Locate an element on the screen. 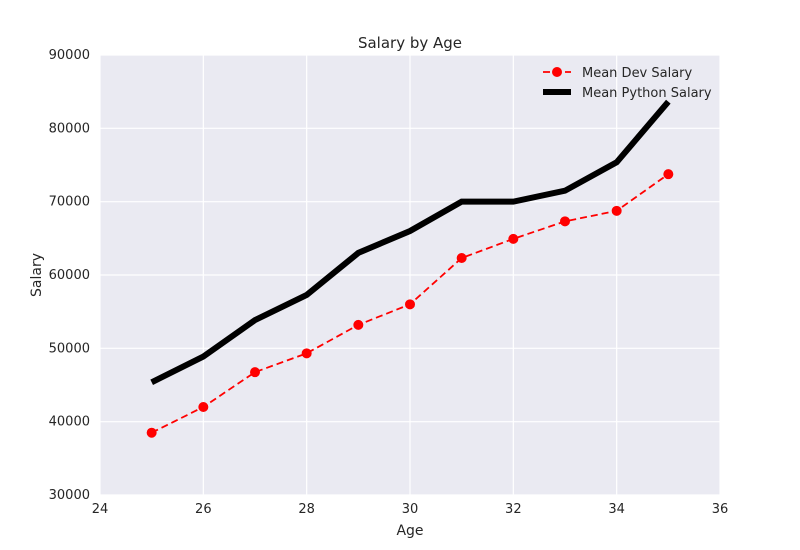  y-tick-label: 60000 is located at coordinates (69, 275).